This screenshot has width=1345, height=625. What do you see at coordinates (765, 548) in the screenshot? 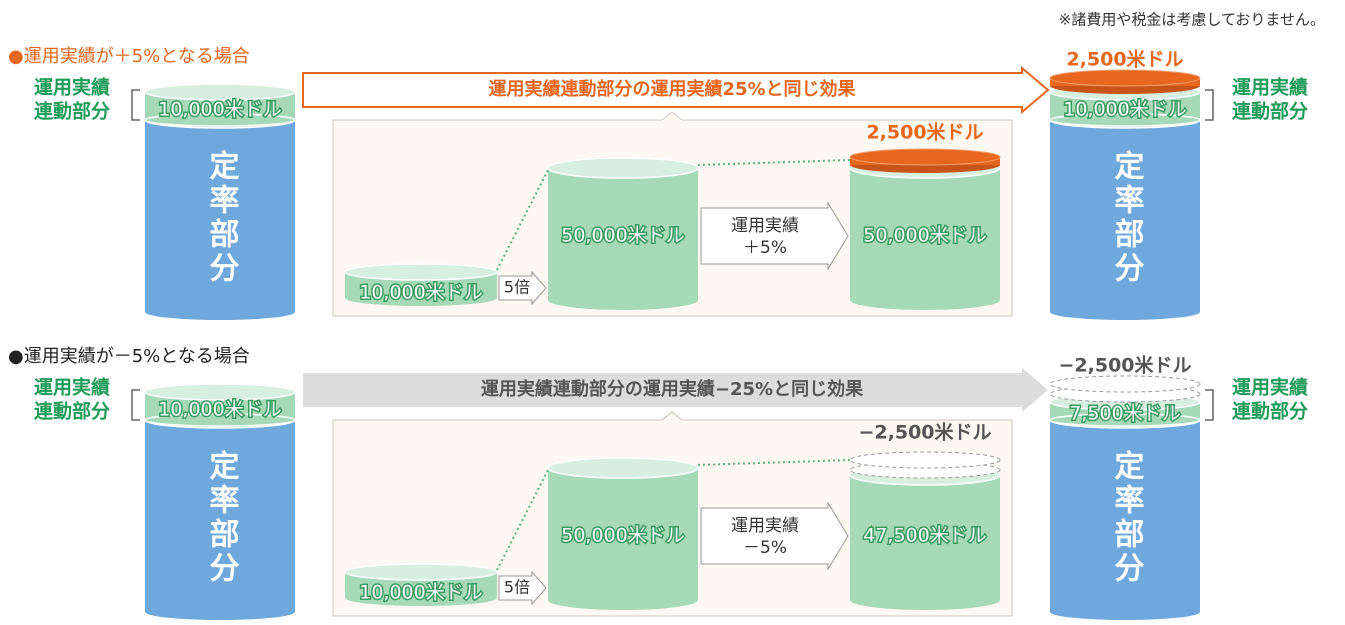
I see `performance: －5%` at bounding box center [765, 548].